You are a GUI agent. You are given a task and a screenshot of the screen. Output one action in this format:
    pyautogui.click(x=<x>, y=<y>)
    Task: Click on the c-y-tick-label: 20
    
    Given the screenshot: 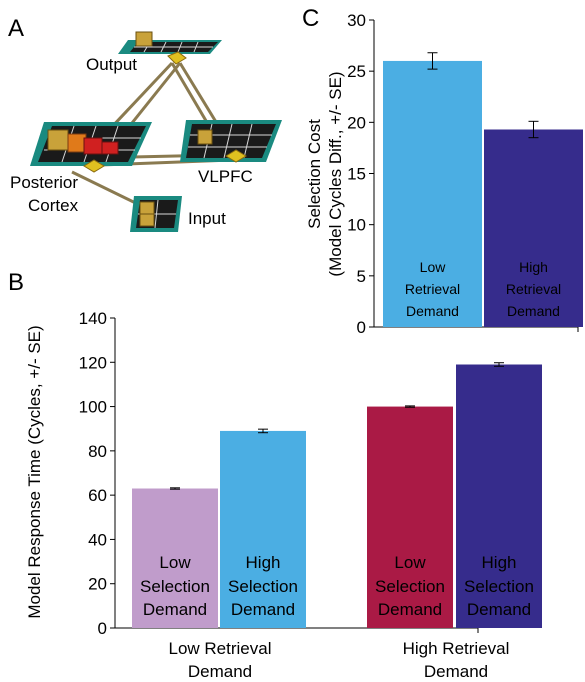 What is the action you would take?
    pyautogui.click(x=356, y=122)
    